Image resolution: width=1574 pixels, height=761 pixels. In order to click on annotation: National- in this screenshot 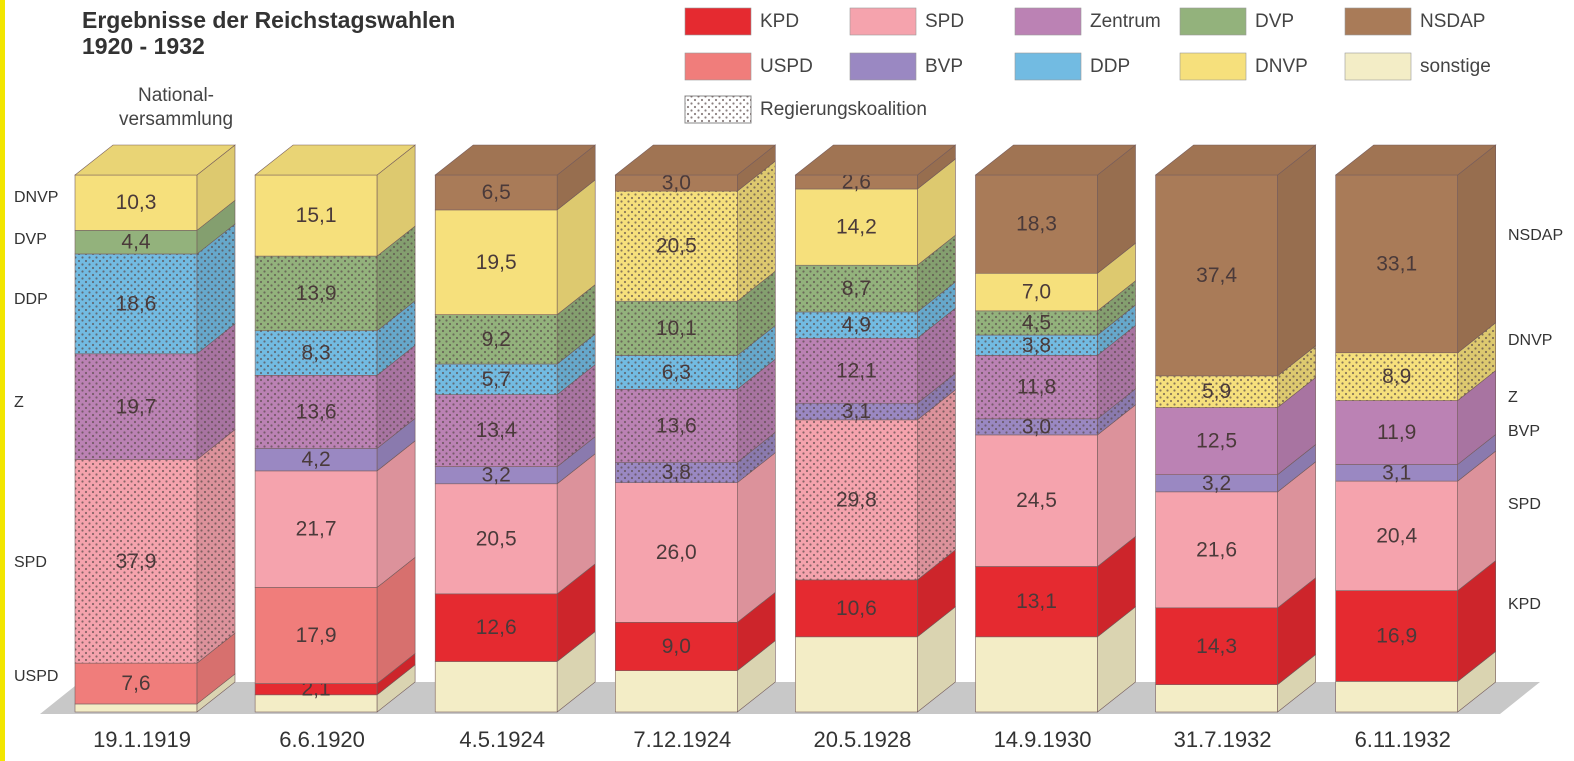, I will do `click(176, 95)`.